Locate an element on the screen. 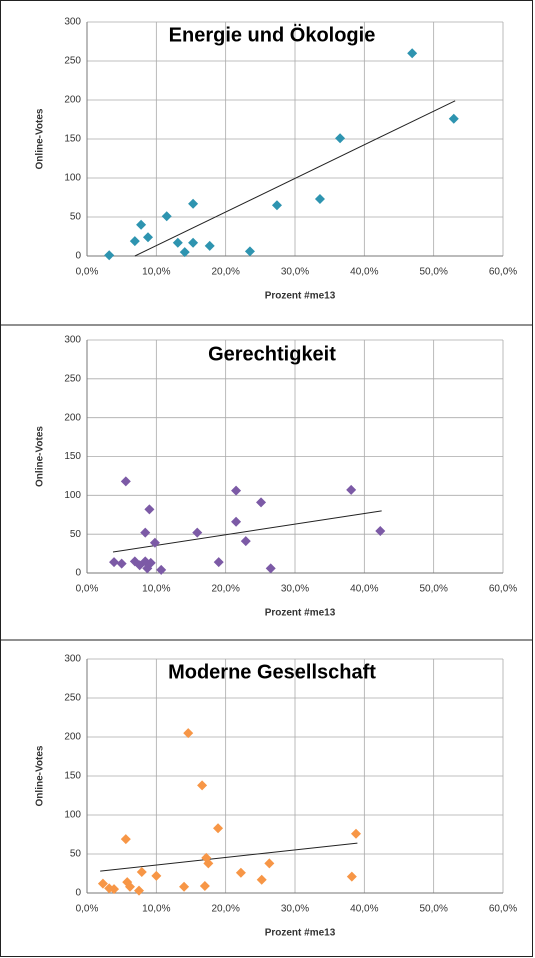 The width and height of the screenshot is (535, 958). chart-title: Moderne Gesellschaft is located at coordinates (272, 672).